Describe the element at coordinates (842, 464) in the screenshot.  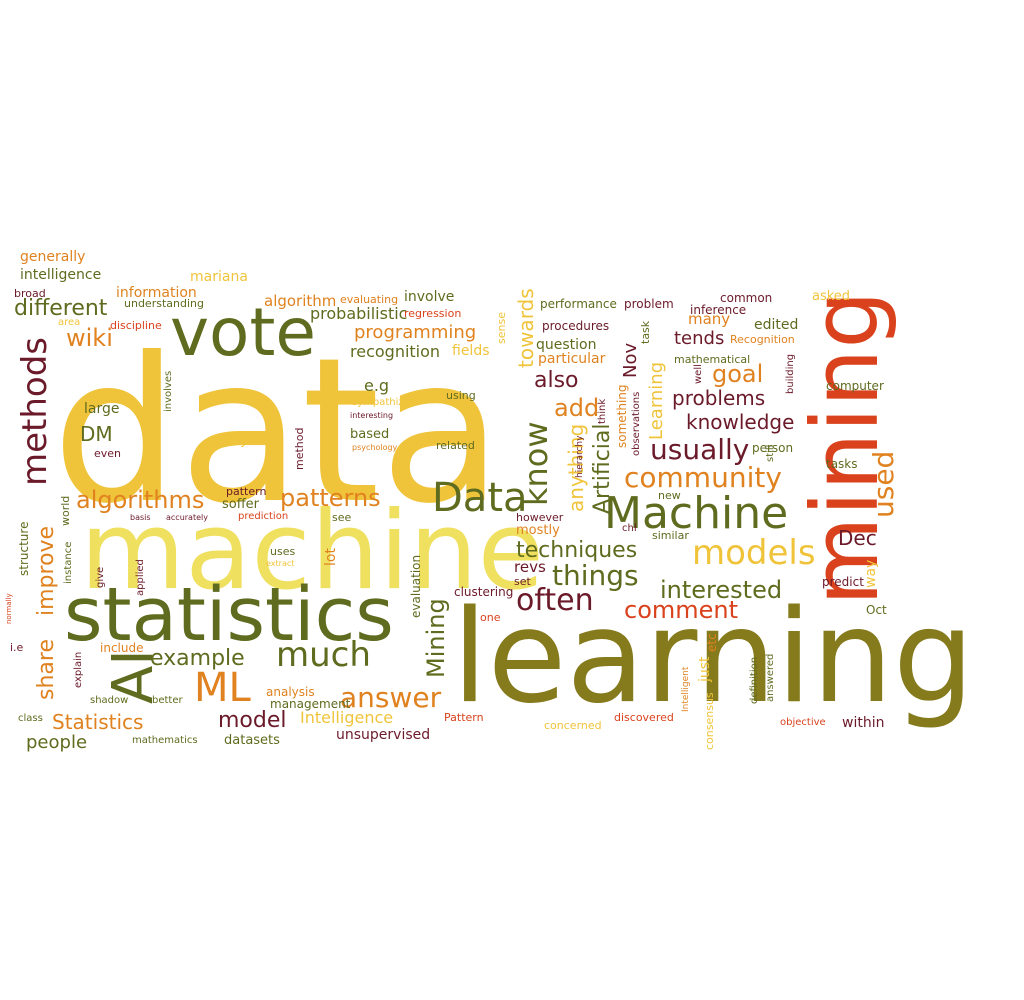
I see `word-tasks: tasks` at that location.